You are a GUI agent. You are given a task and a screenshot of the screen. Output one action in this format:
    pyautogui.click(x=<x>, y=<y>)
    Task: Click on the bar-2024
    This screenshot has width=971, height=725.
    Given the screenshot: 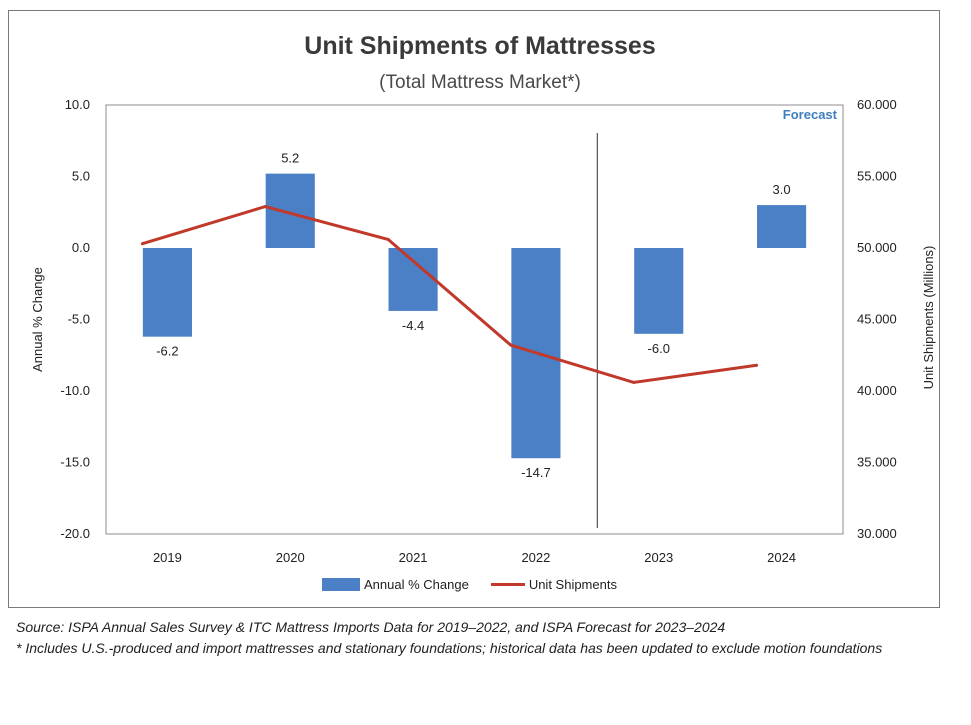 What is the action you would take?
    pyautogui.click(x=782, y=226)
    